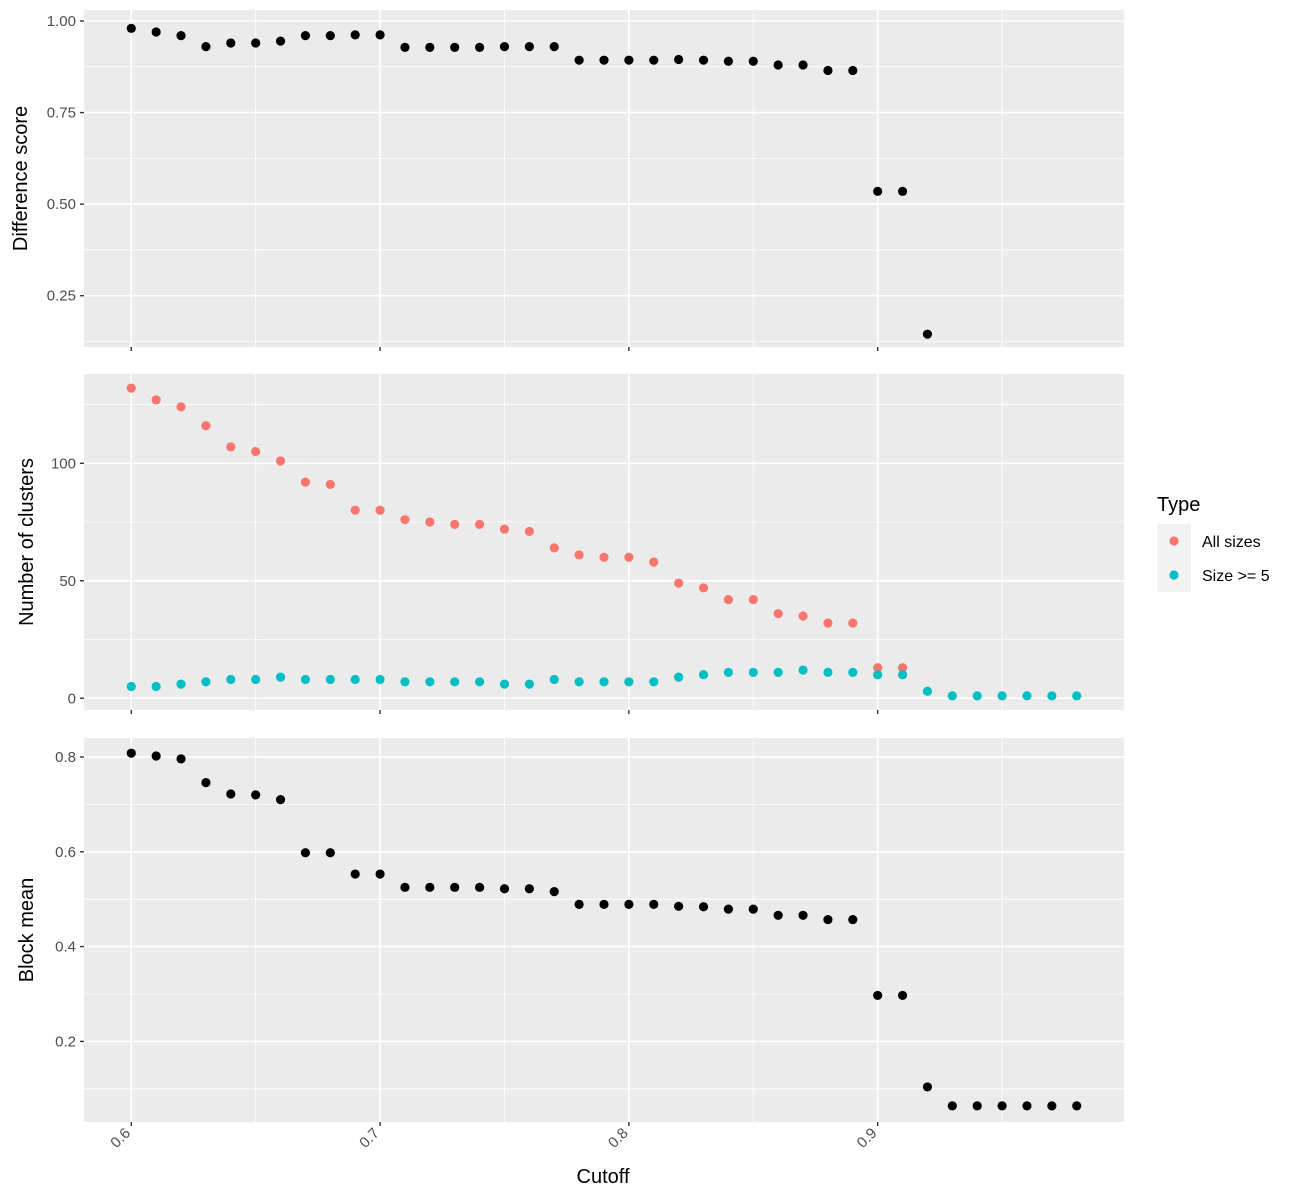  What do you see at coordinates (21, 178) in the screenshot?
I see `y-axis-title-difference-score: Difference score` at bounding box center [21, 178].